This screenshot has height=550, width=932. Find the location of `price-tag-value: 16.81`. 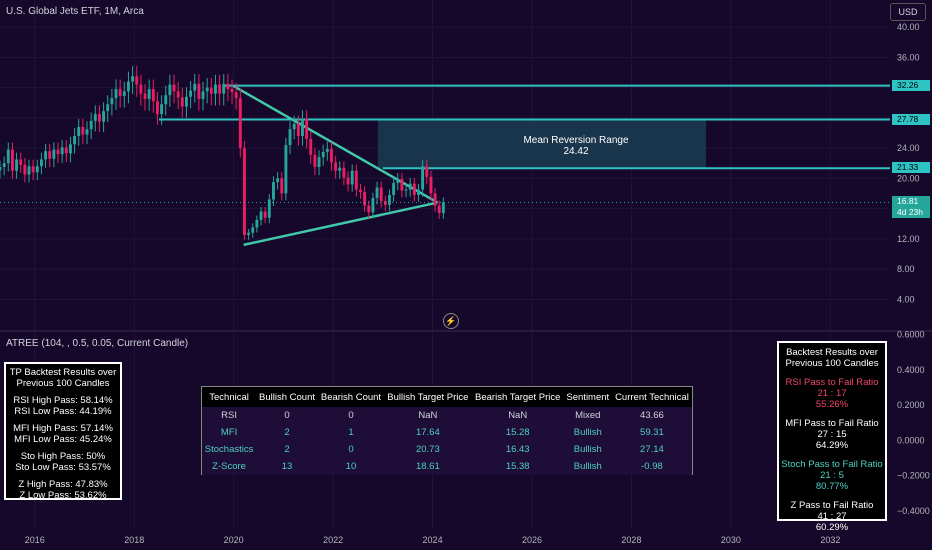

price-tag-value: 16.81 is located at coordinates (908, 201).